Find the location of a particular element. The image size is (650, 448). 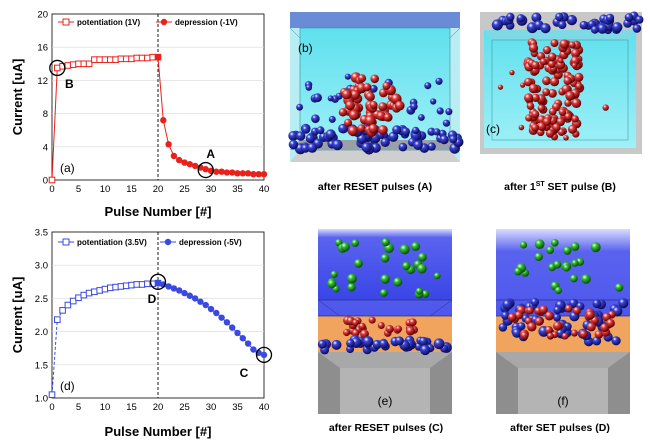

x-tick-label: 25 is located at coordinates (184, 407).